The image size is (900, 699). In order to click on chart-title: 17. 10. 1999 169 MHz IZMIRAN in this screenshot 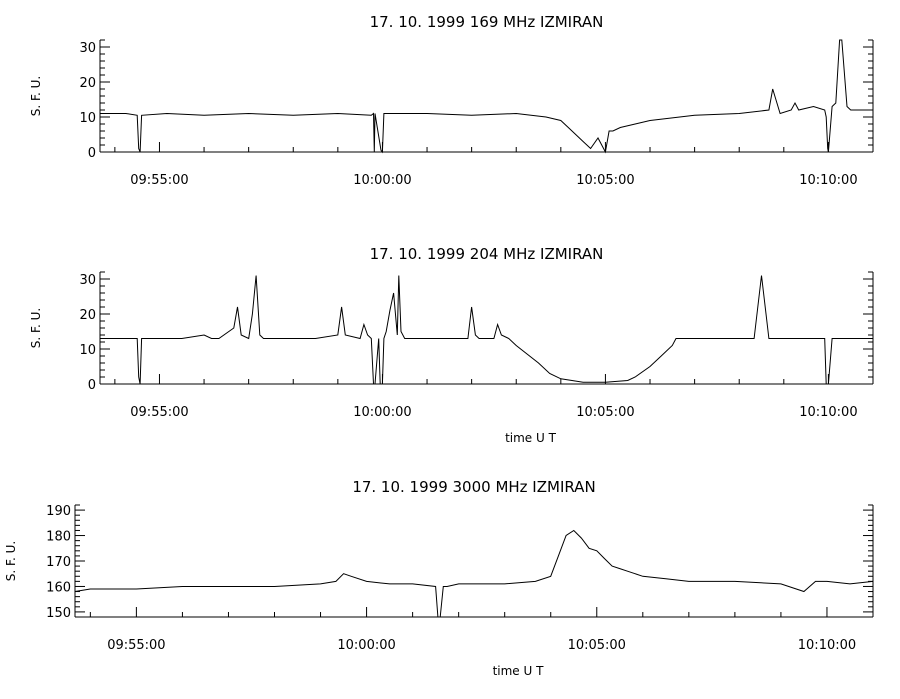, I will do `click(487, 22)`.